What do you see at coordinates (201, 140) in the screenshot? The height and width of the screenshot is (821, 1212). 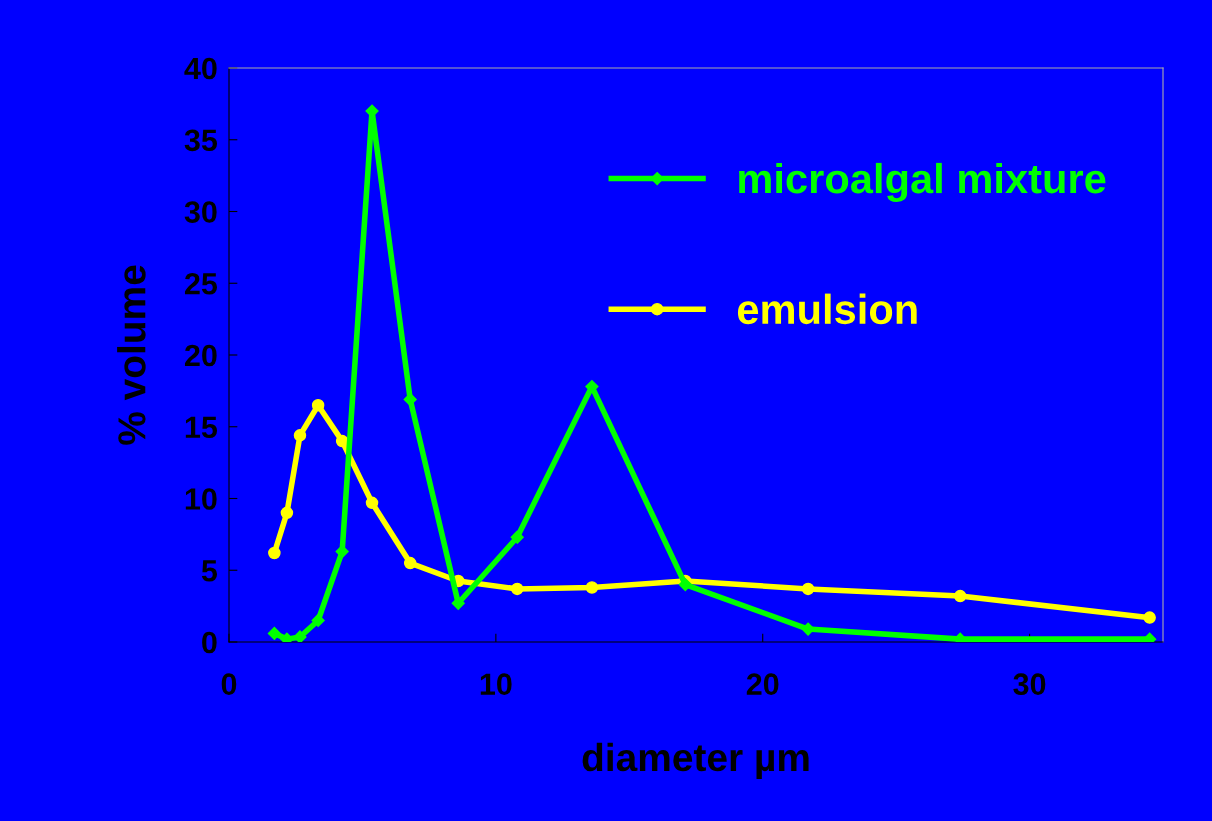 I see `y-tick-label: 35` at bounding box center [201, 140].